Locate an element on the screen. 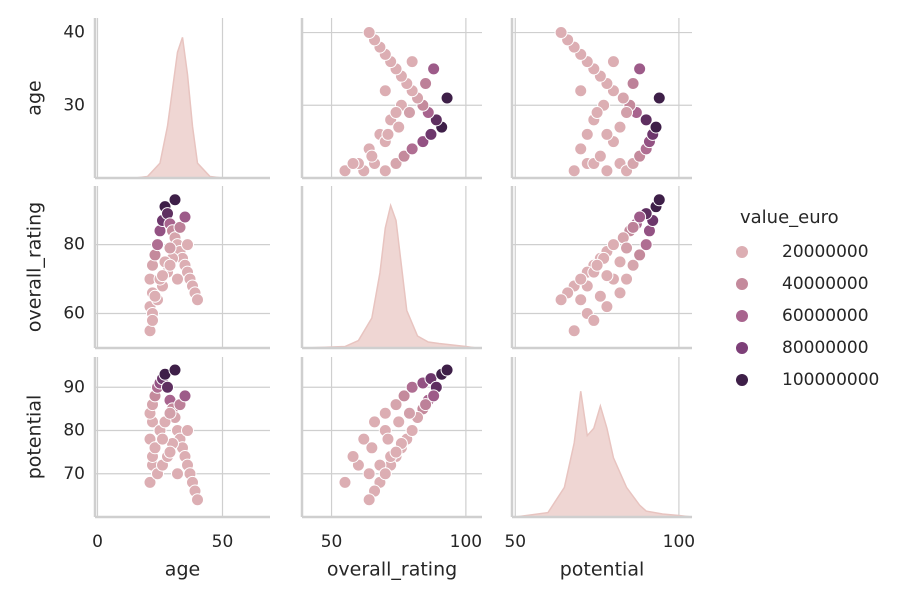 The width and height of the screenshot is (917, 604). legend-label: 60000000 is located at coordinates (825, 316).